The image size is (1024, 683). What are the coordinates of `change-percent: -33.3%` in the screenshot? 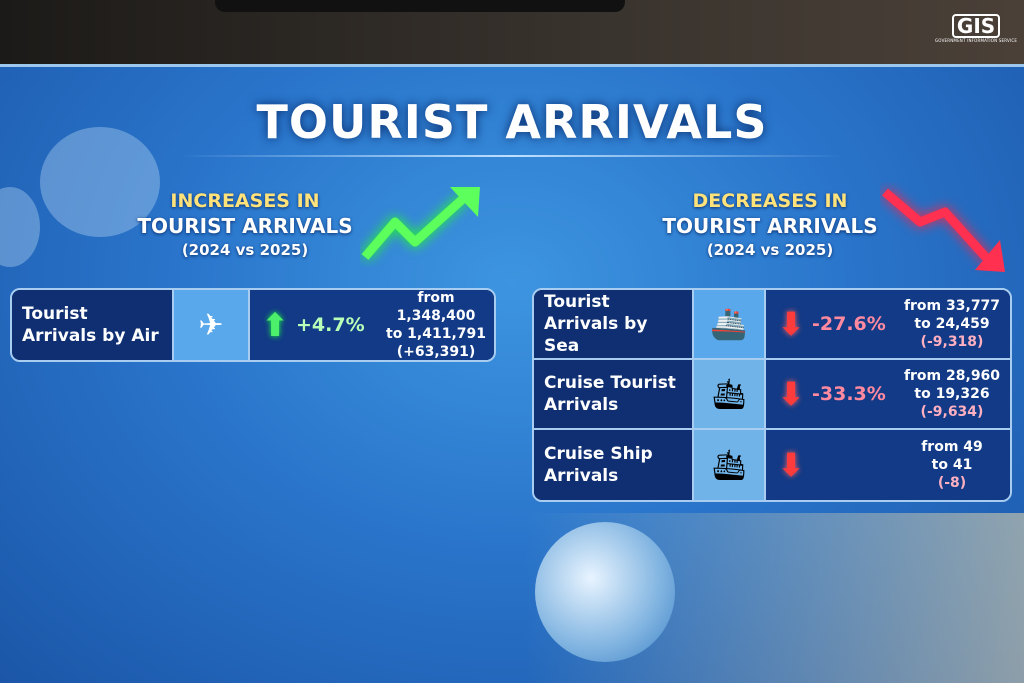 It's located at (849, 394).